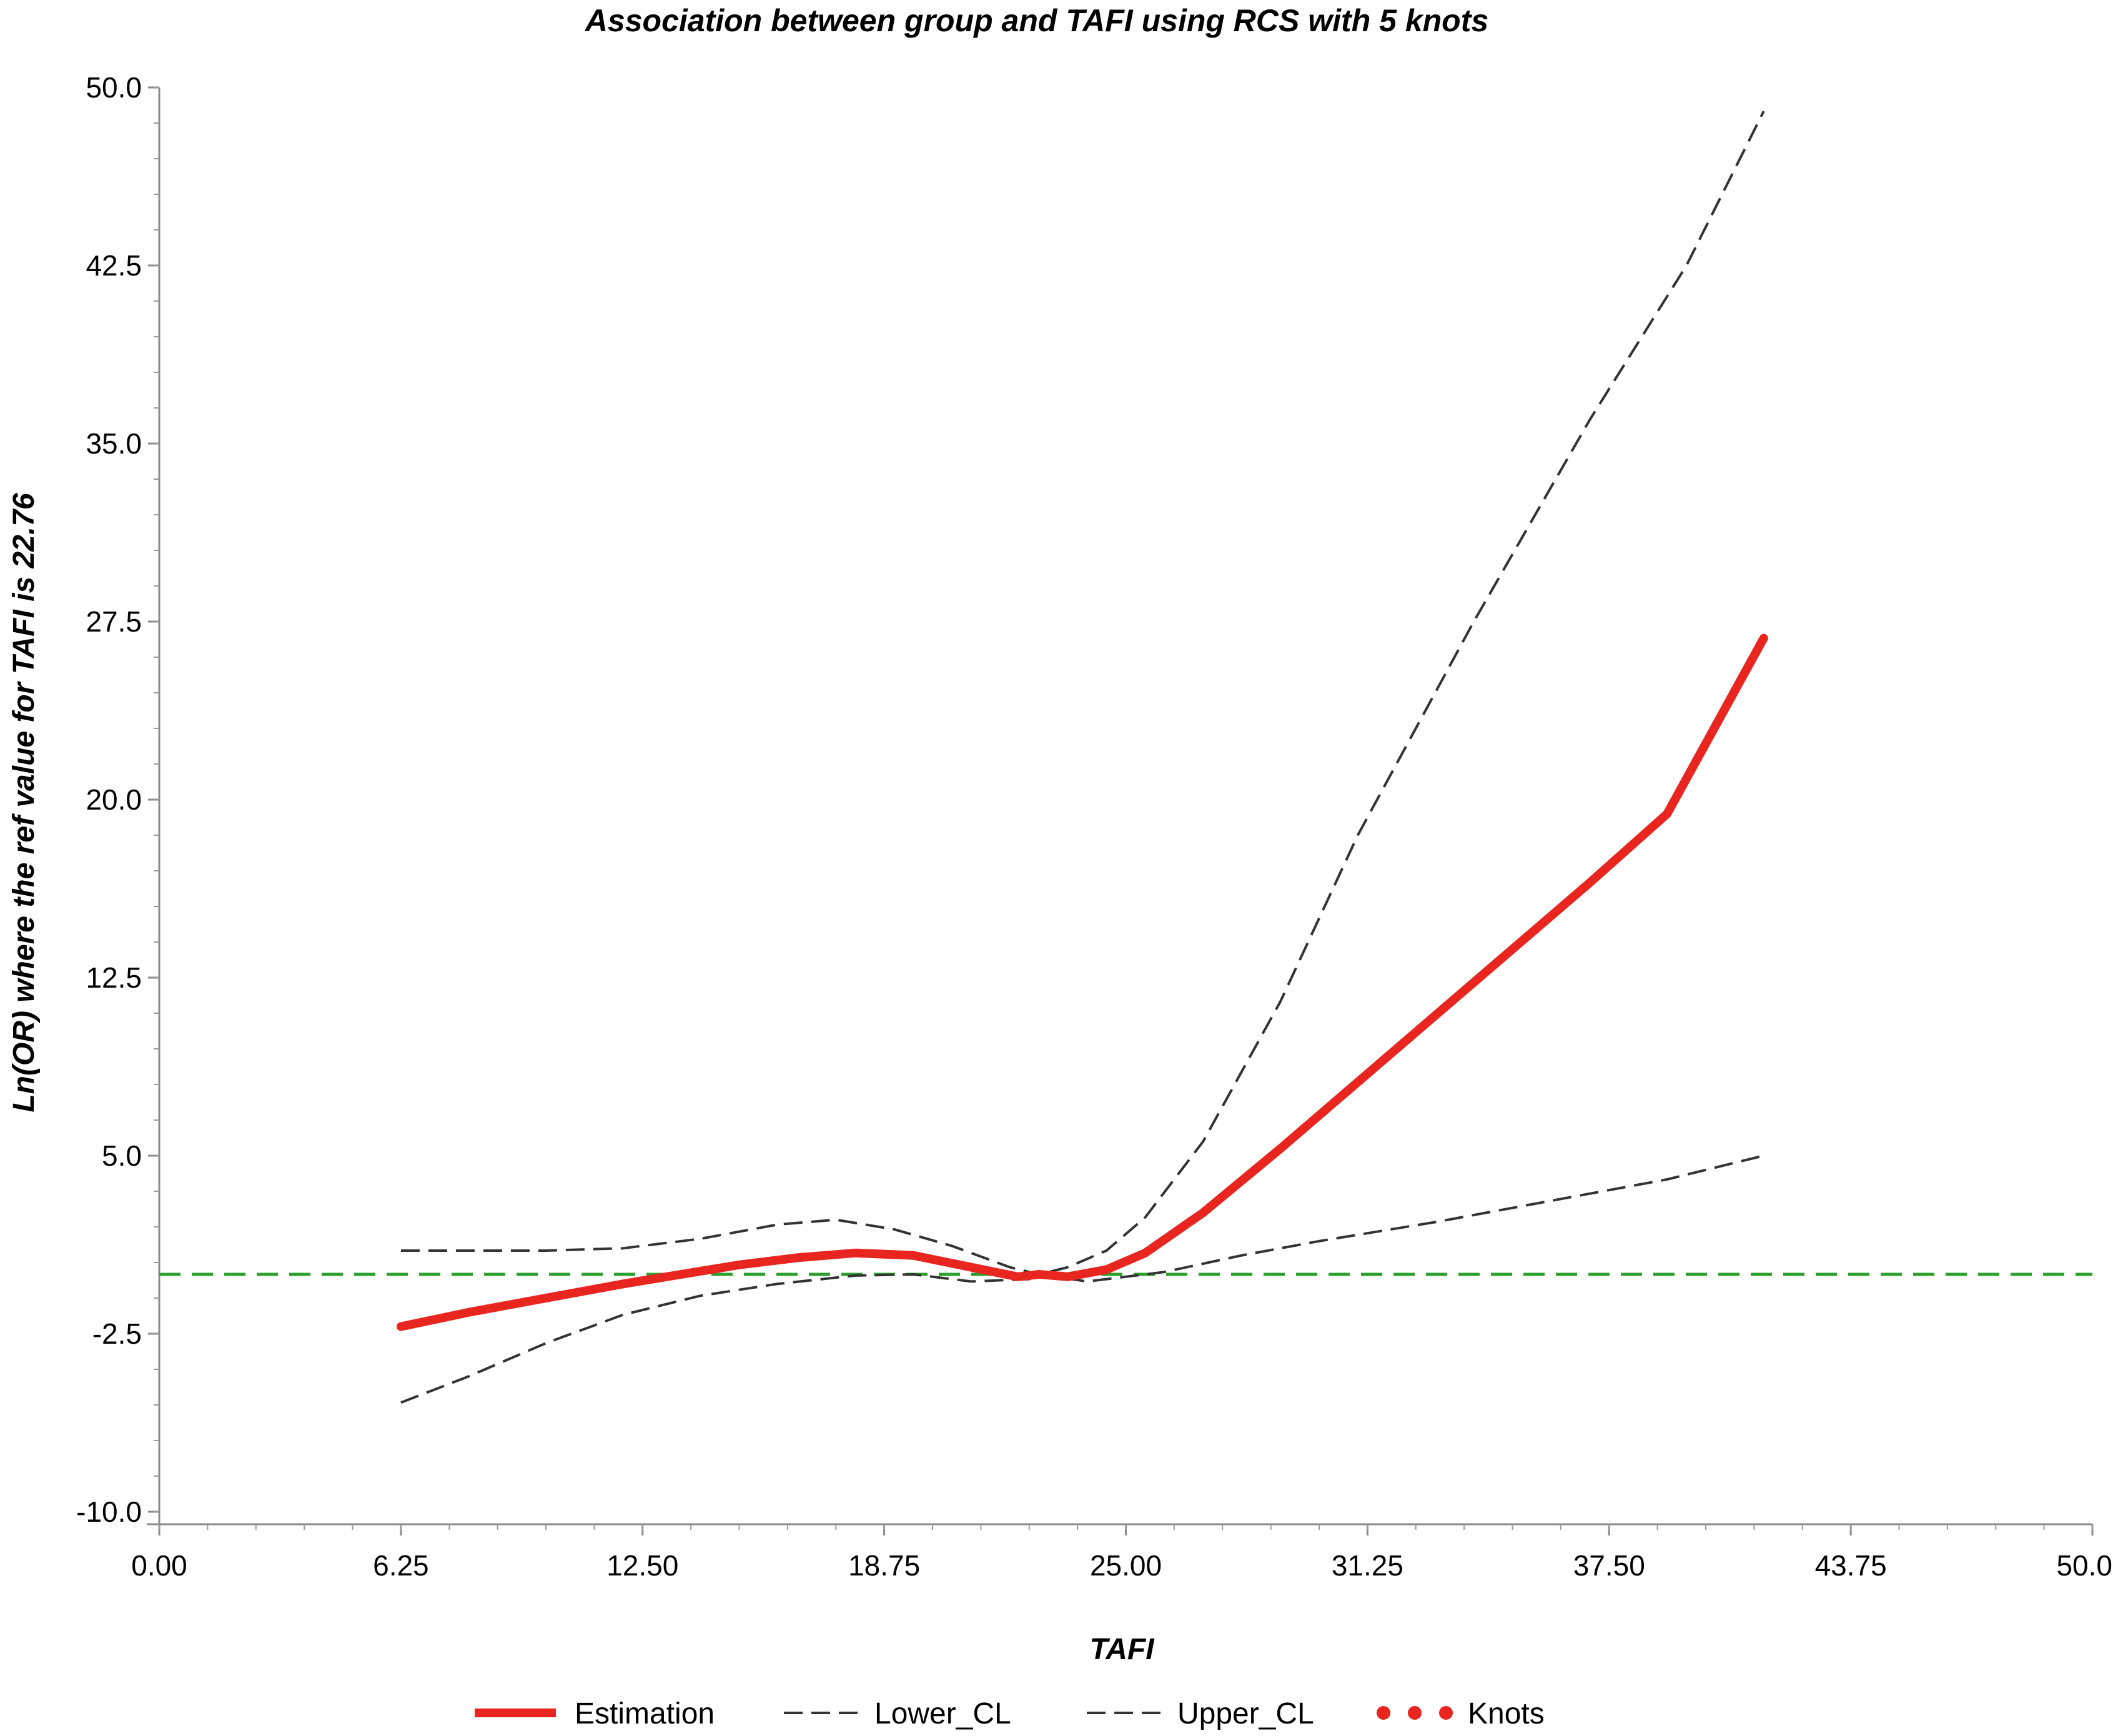 The width and height of the screenshot is (2113, 1736). What do you see at coordinates (114, 799) in the screenshot?
I see `y-tick-label: 20.0` at bounding box center [114, 799].